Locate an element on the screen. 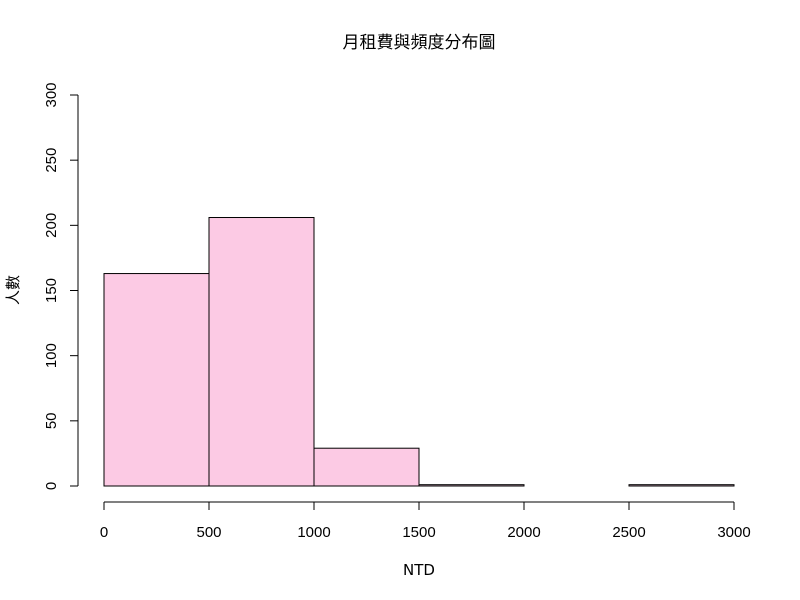 The image size is (800, 600). y-tick-label-5: 250 is located at coordinates (51, 160).